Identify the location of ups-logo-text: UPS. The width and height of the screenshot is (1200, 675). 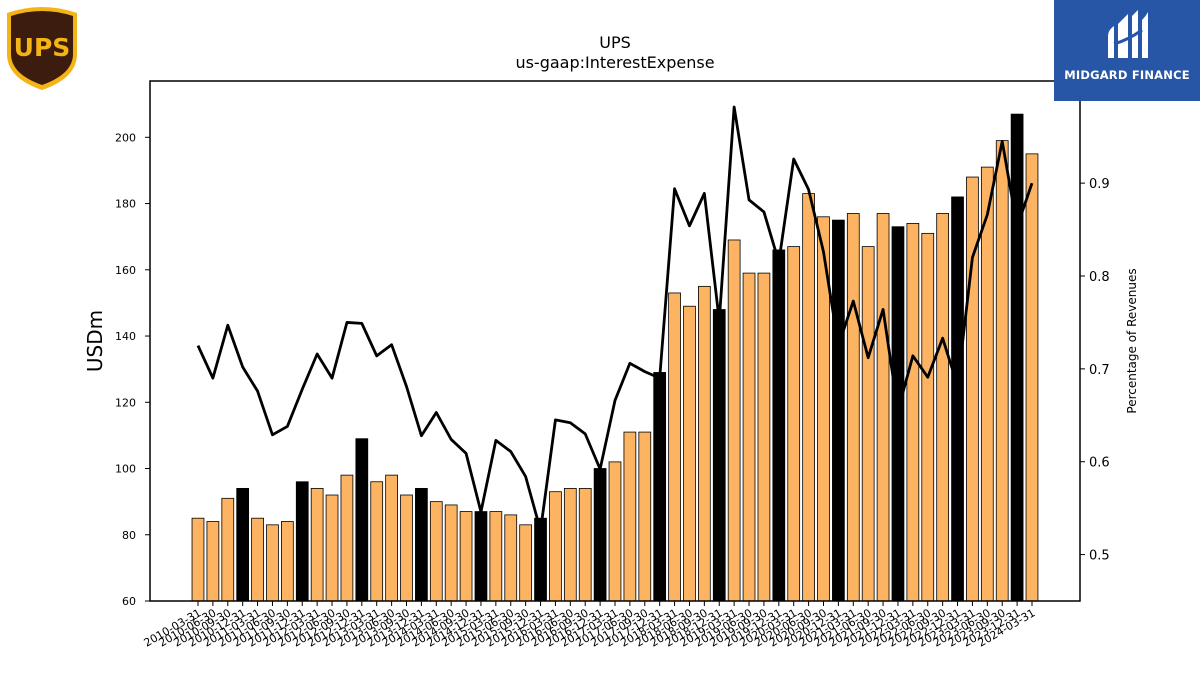
(42, 47).